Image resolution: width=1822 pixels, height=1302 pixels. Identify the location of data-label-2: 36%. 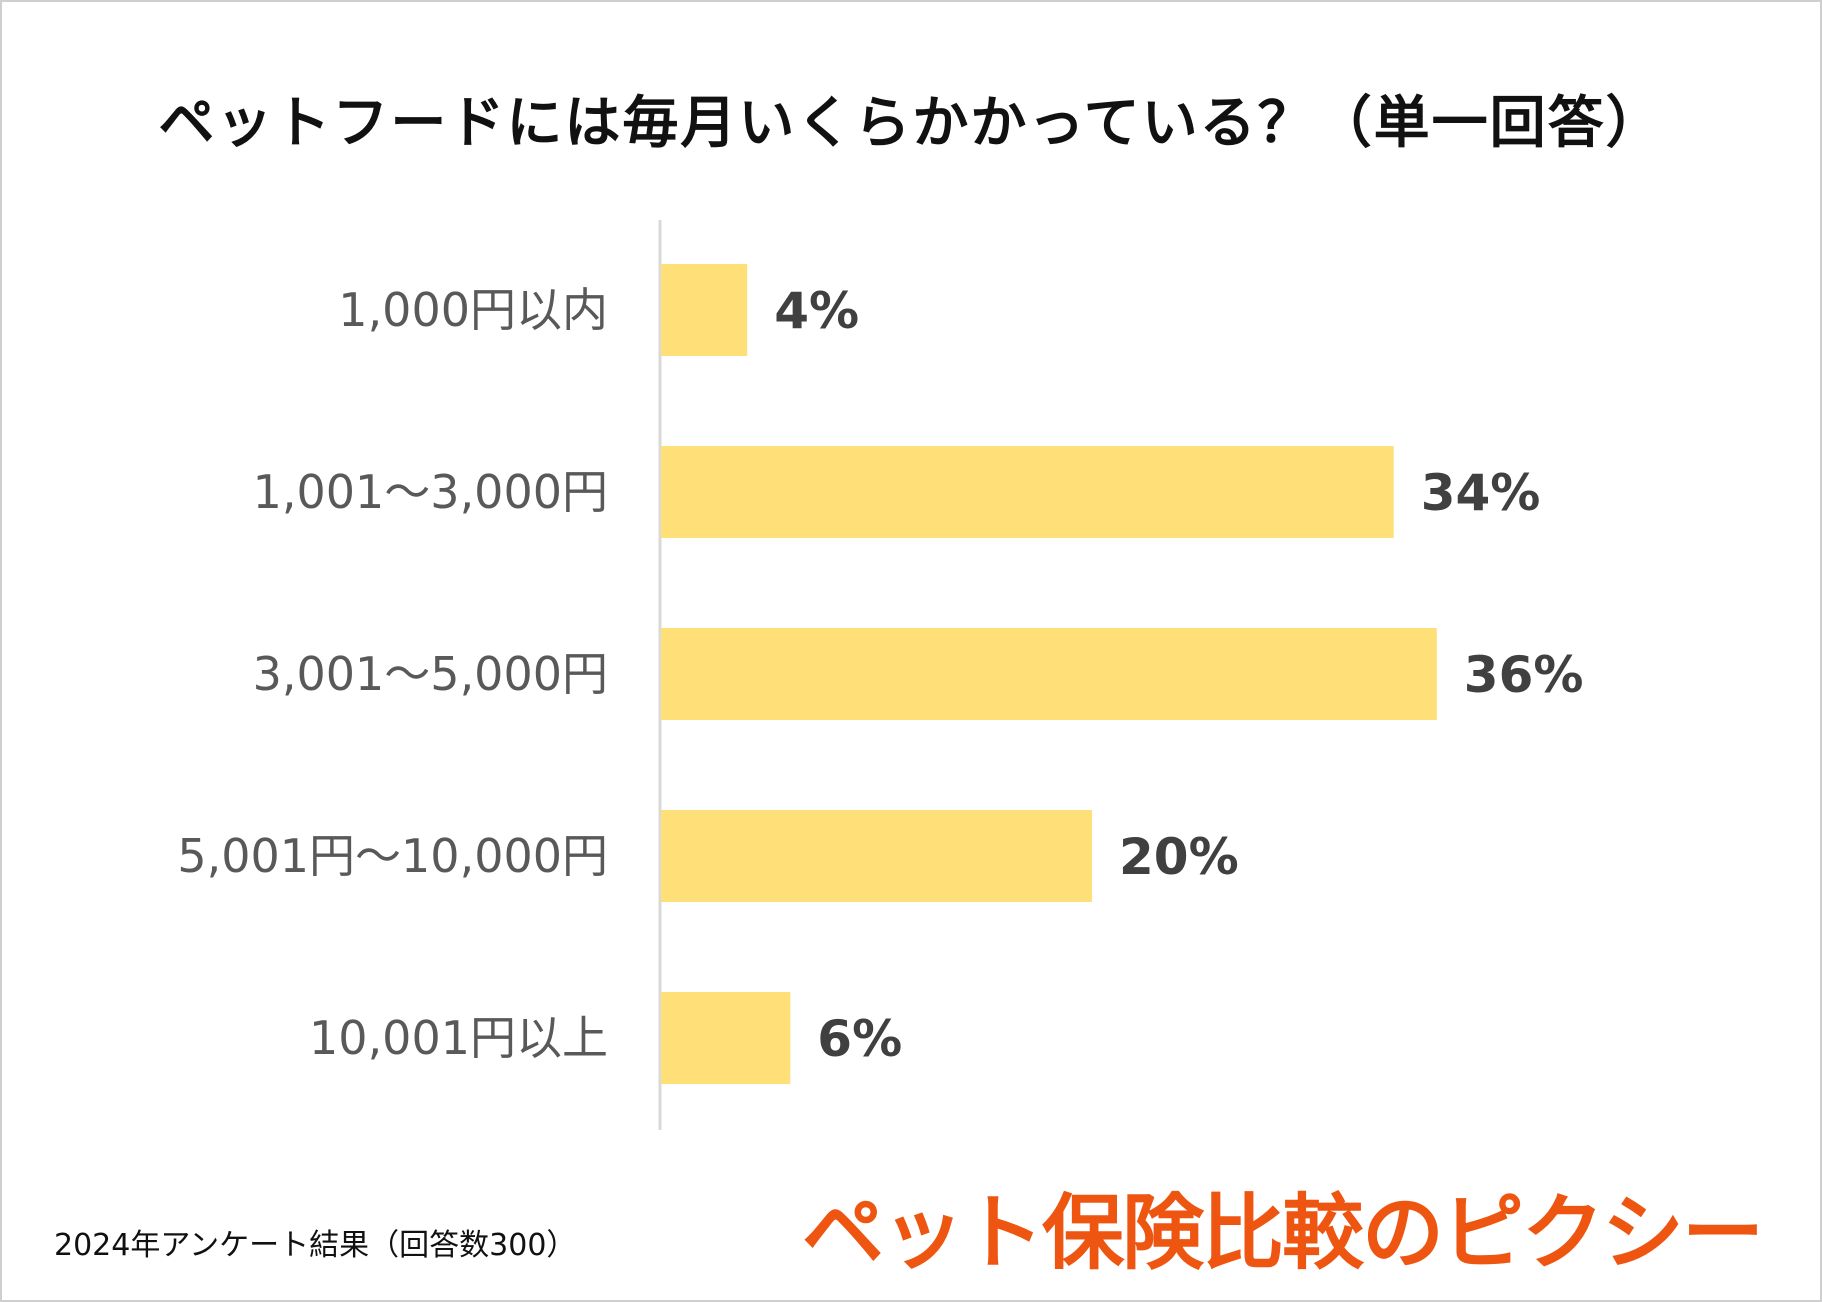
(1524, 675).